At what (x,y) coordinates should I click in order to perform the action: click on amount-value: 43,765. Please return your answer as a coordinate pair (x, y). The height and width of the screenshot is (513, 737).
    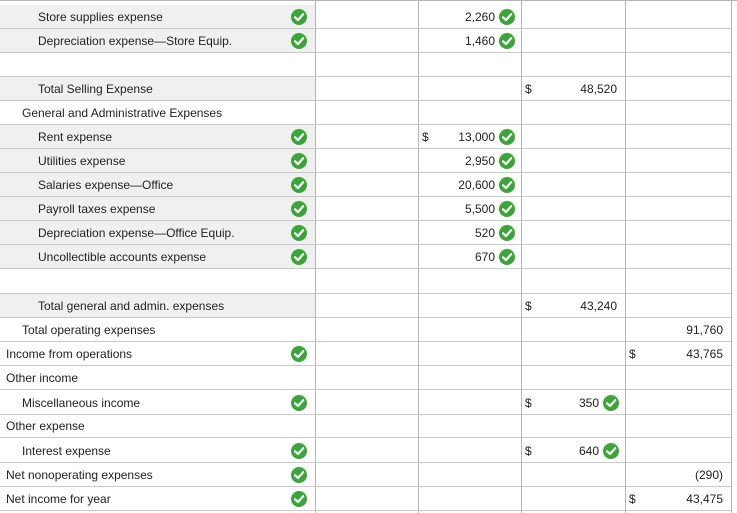
    Looking at the image, I should click on (704, 354).